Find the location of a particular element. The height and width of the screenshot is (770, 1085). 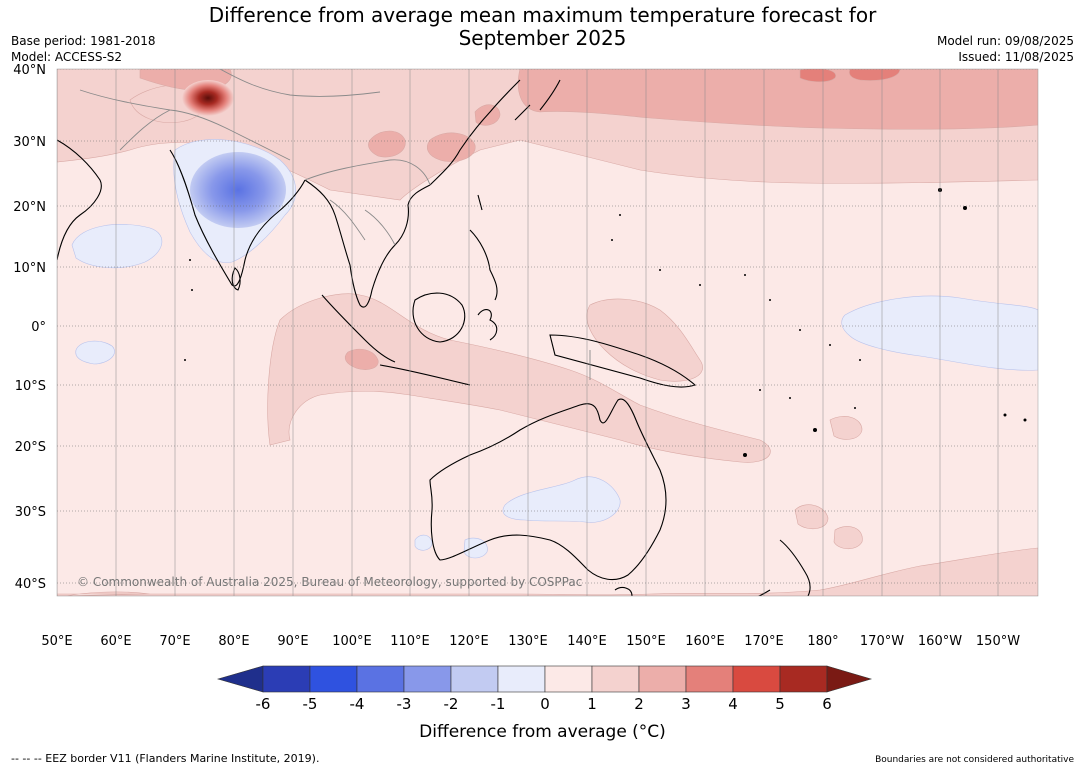

model-name: Model: ACCESS-S2 is located at coordinates (67, 57).